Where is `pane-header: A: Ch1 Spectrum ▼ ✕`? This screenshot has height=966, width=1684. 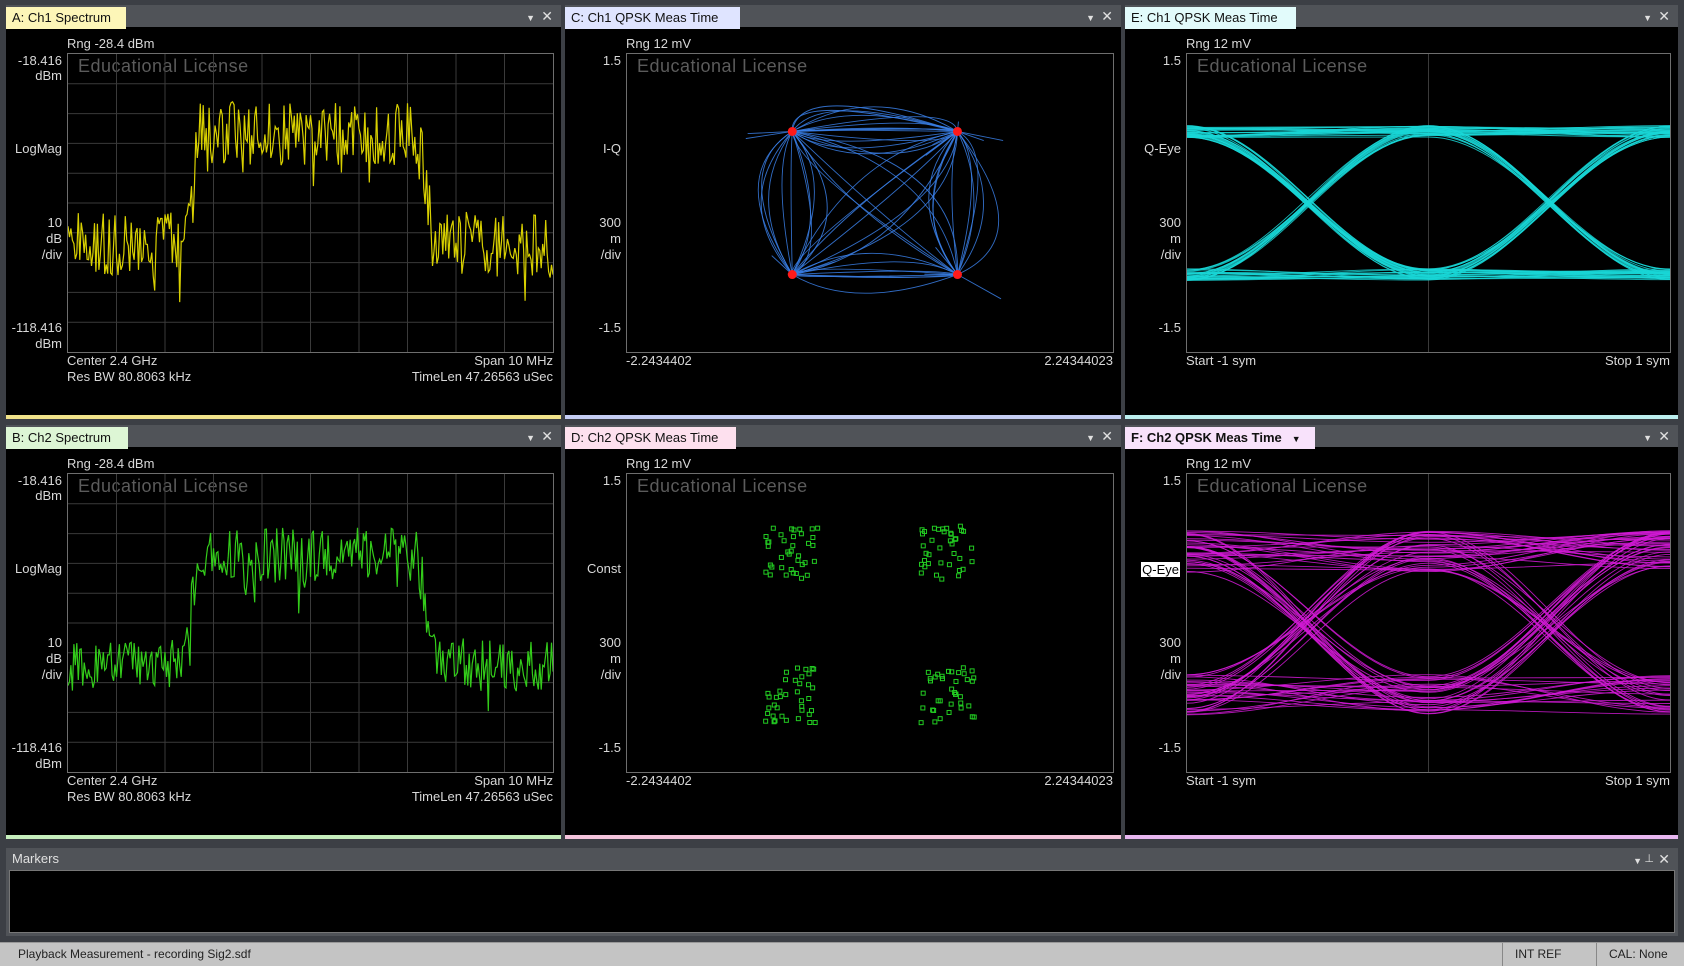 pane-header: A: Ch1 Spectrum ▼ ✕ is located at coordinates (283, 16).